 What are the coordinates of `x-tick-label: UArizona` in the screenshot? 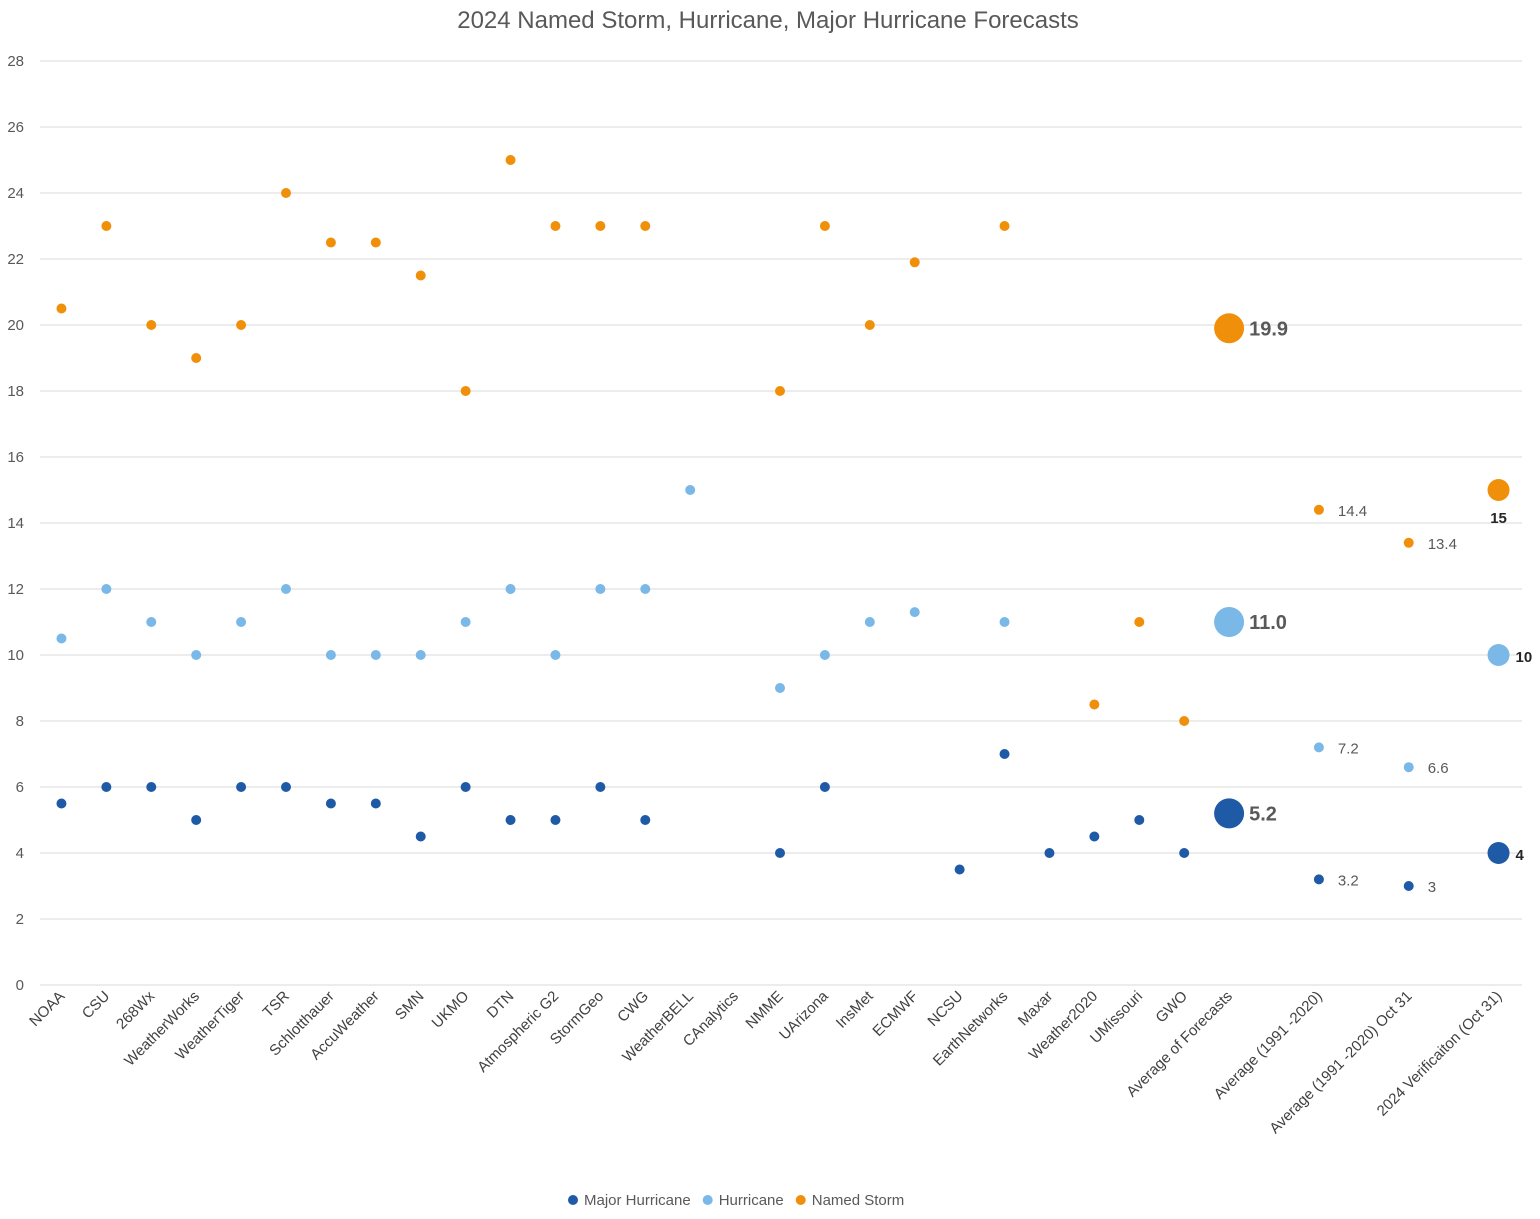 It's located at (804, 1015).